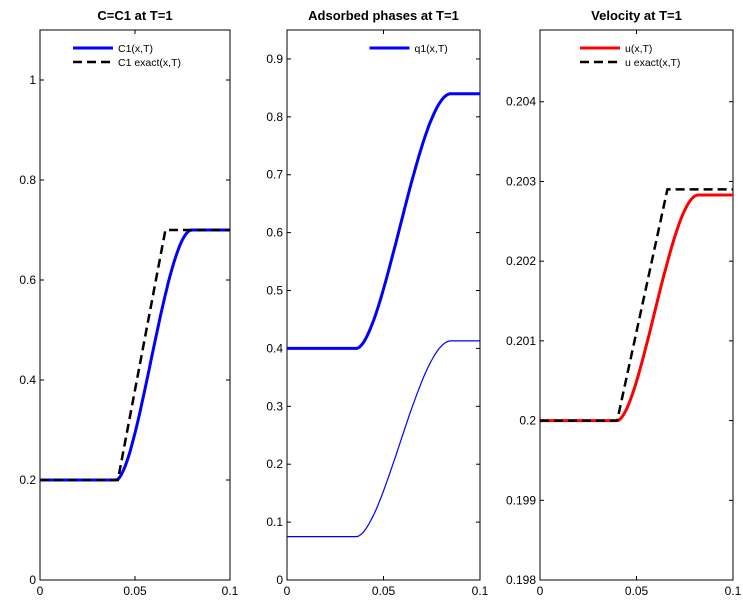  Describe the element at coordinates (134, 15) in the screenshot. I see `chart-title: C=C1 at T=1` at that location.